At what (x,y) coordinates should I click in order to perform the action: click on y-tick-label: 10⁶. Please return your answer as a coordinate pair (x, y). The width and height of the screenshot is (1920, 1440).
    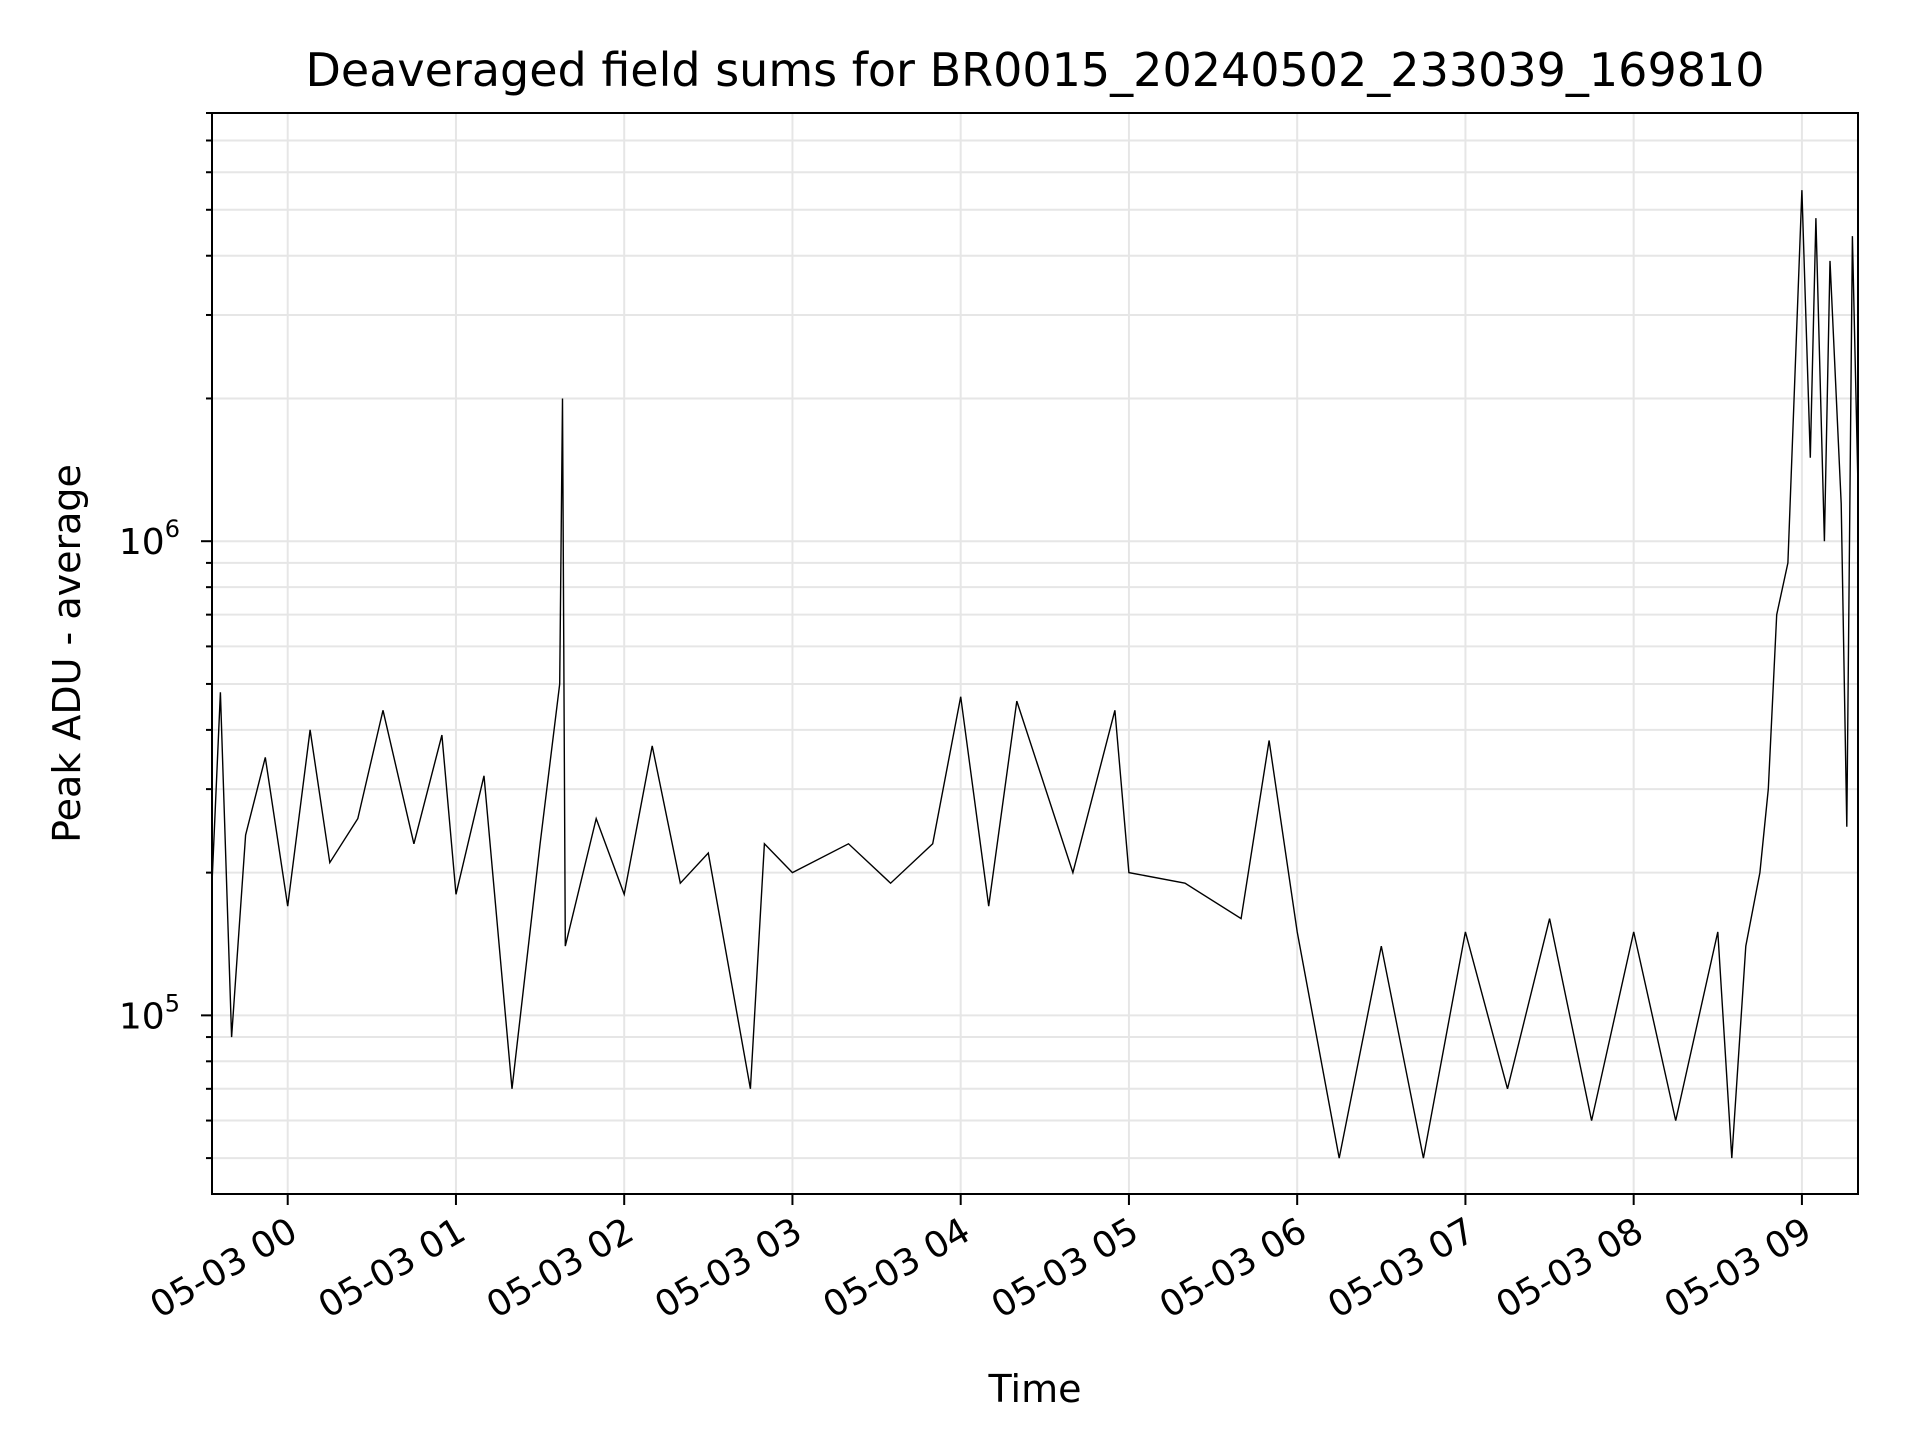
    Looking at the image, I should click on (149, 539).